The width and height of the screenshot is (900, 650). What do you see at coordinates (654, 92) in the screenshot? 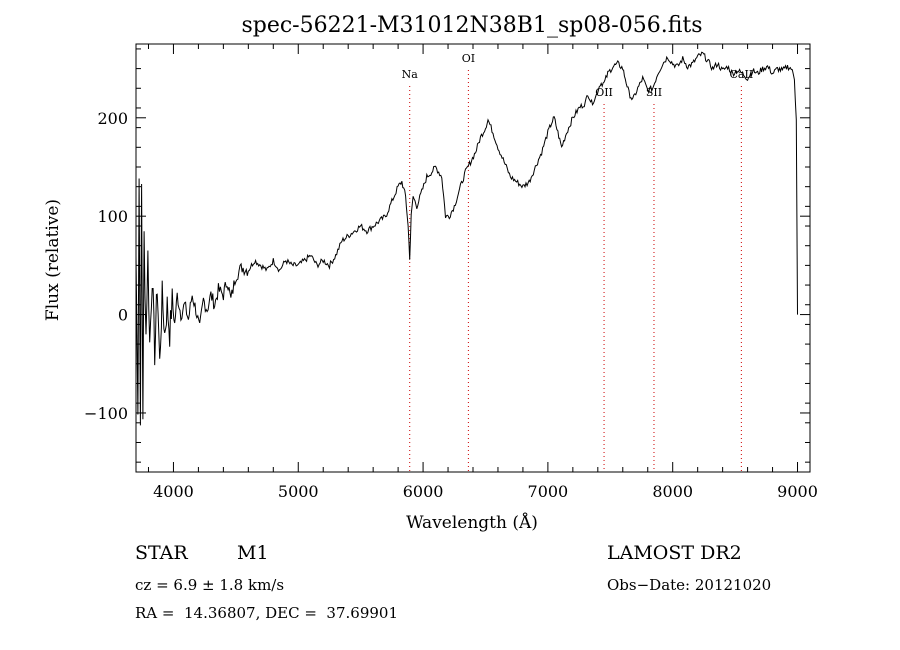
I see `spectral-line-label: SII` at bounding box center [654, 92].